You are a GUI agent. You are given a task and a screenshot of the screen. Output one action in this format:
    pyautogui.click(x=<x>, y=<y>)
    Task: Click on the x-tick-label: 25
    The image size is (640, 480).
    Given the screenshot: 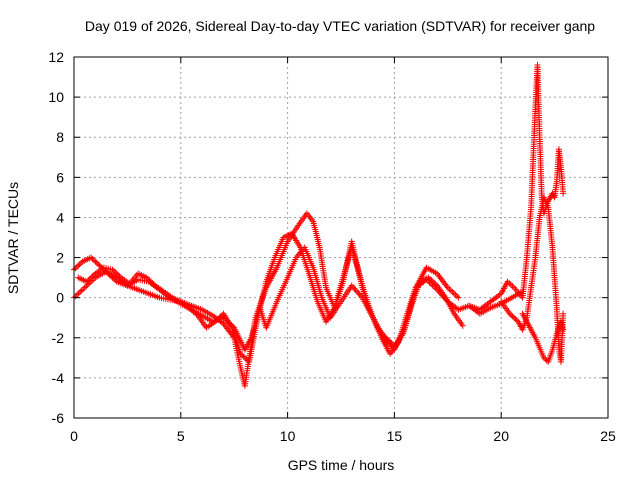 What is the action you would take?
    pyautogui.click(x=608, y=436)
    